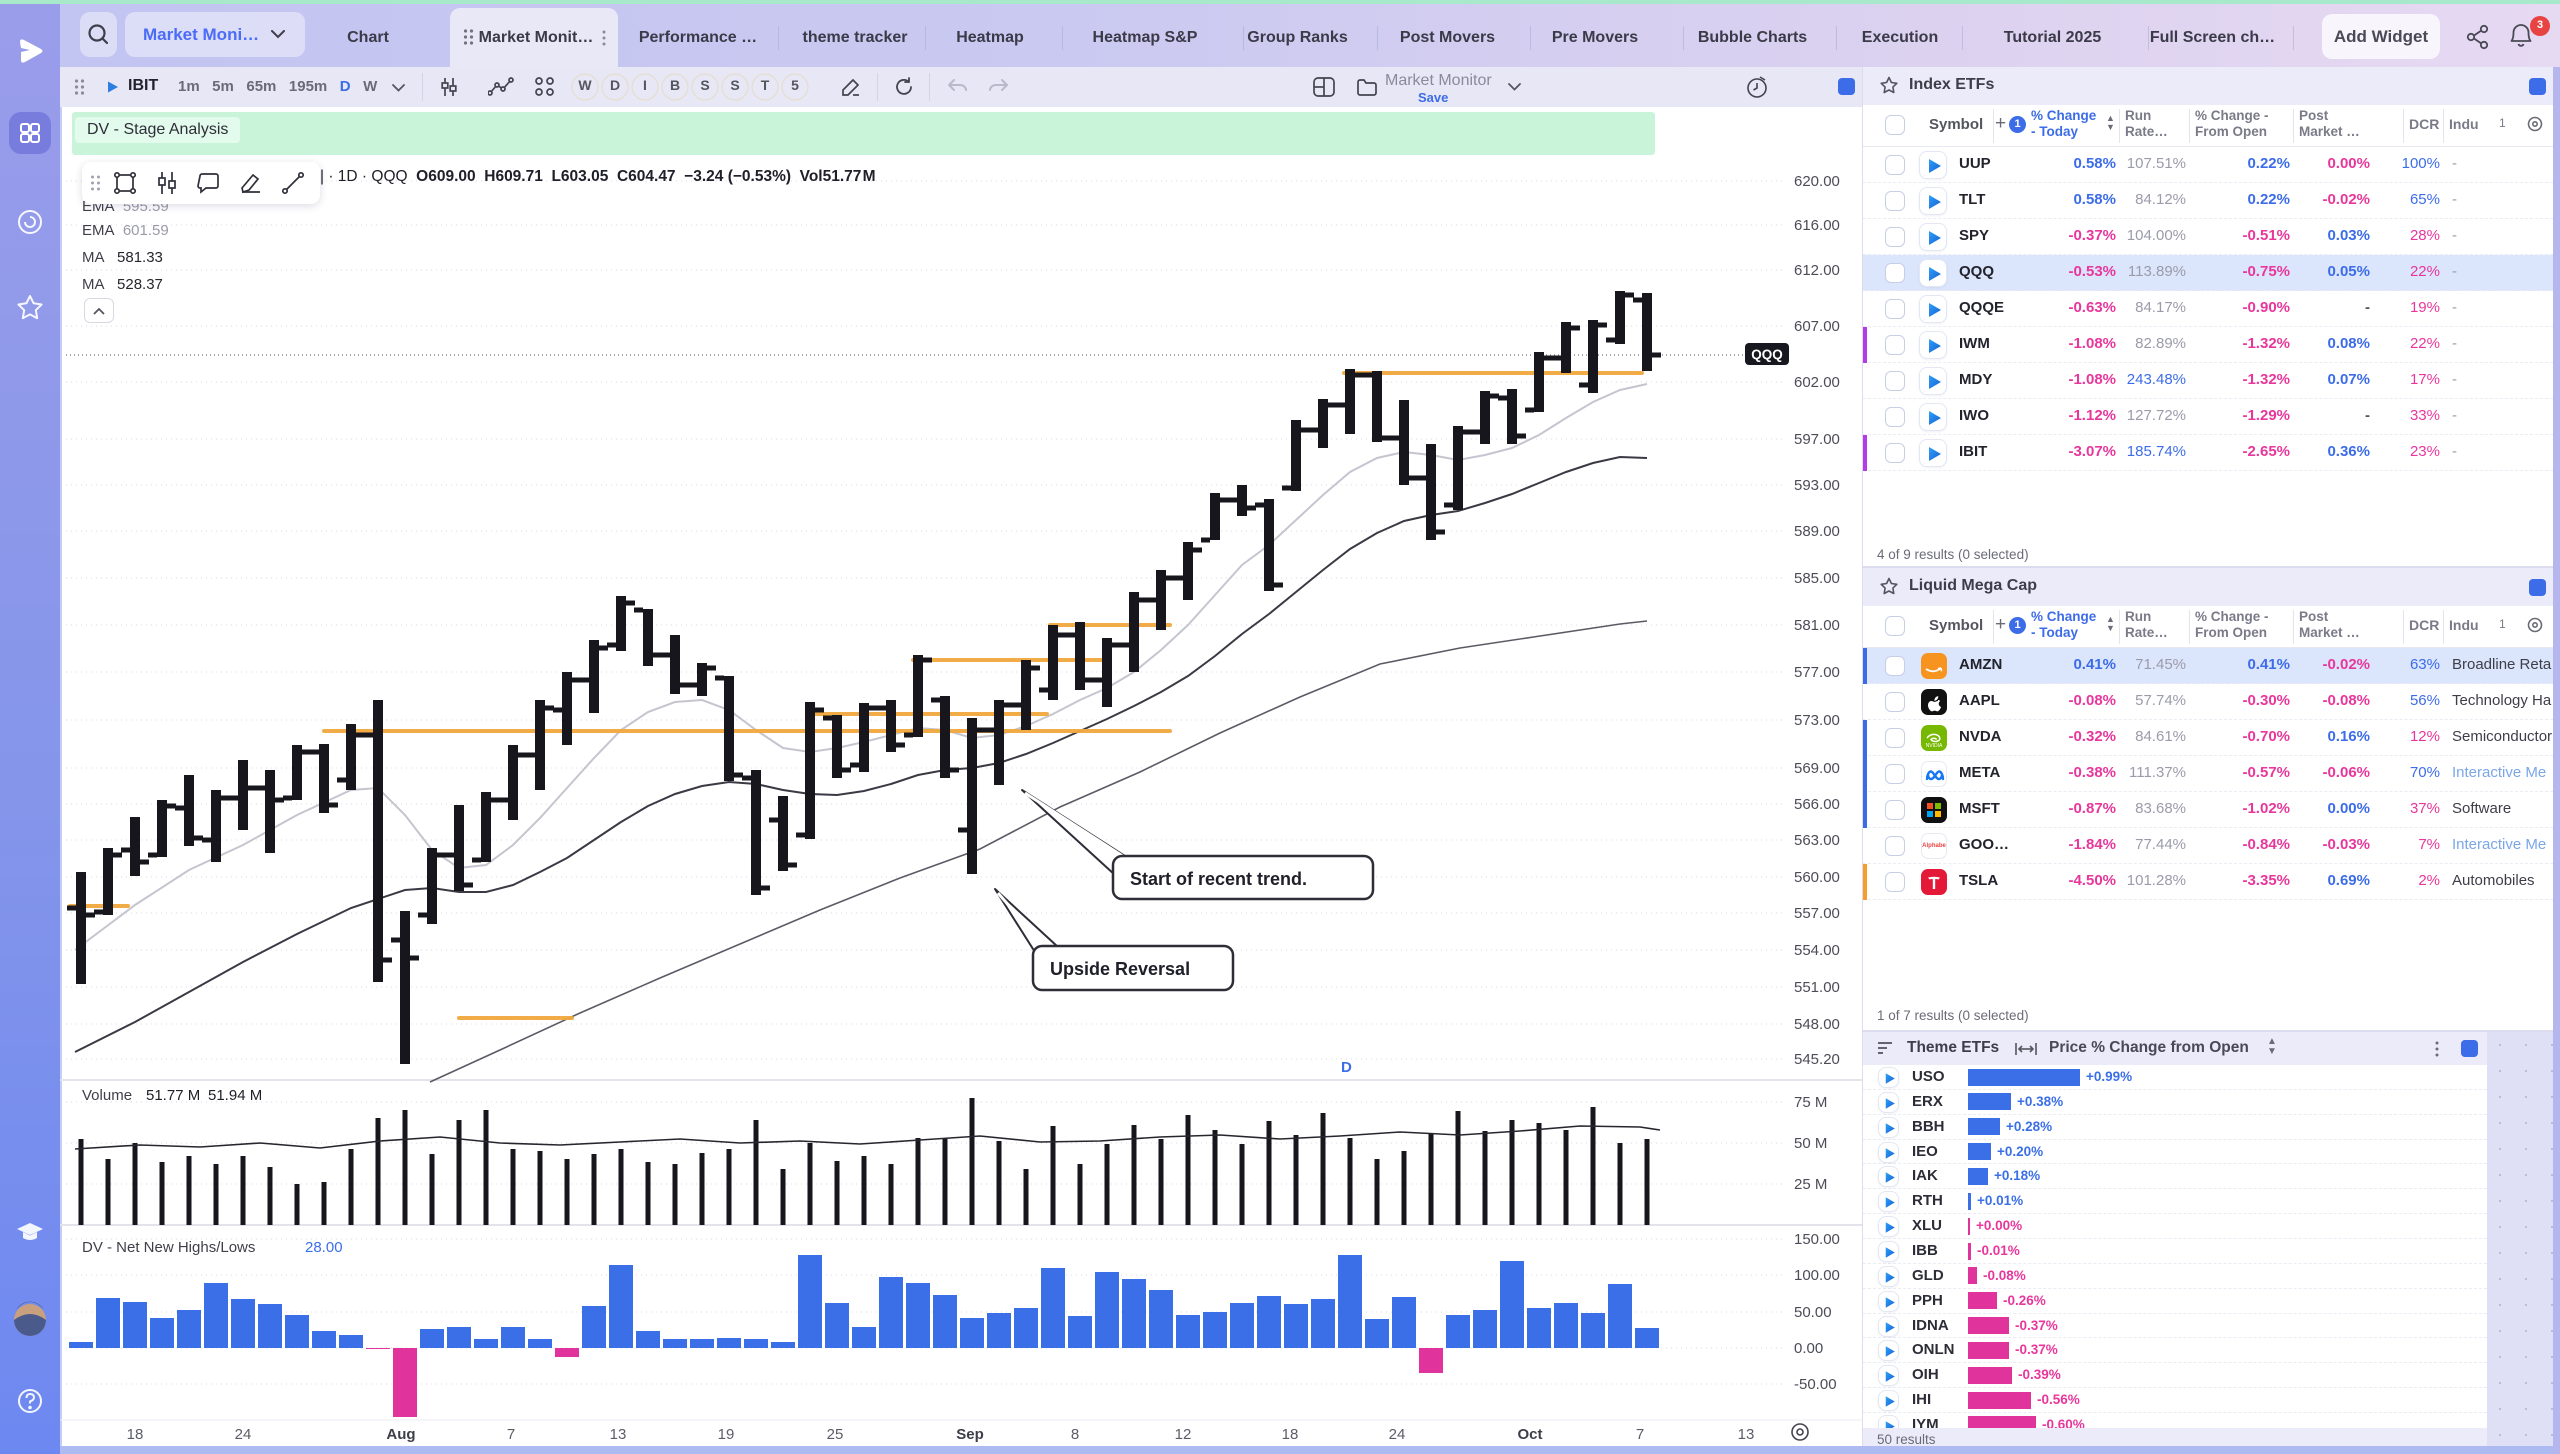 The width and height of the screenshot is (2560, 1454). I want to click on svg-text: 589.00, so click(1817, 531).